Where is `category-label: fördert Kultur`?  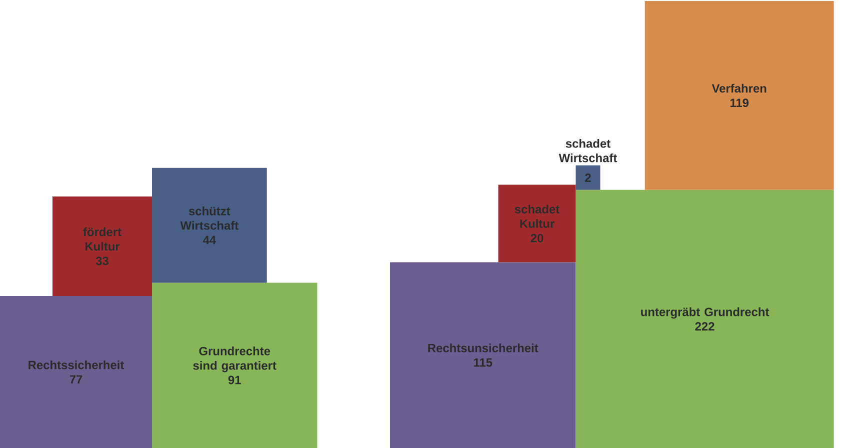
category-label: fördert Kultur is located at coordinates (102, 239).